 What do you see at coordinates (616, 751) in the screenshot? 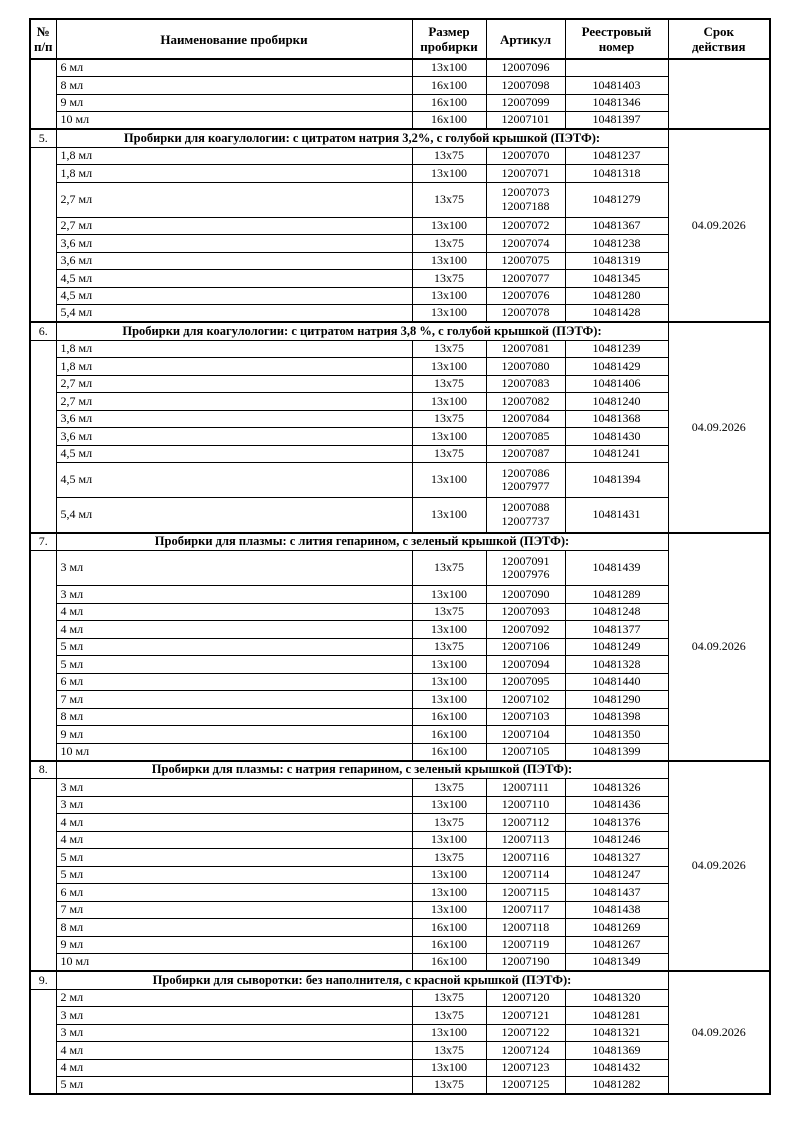
I see `registry-number-cell: 10481399` at bounding box center [616, 751].